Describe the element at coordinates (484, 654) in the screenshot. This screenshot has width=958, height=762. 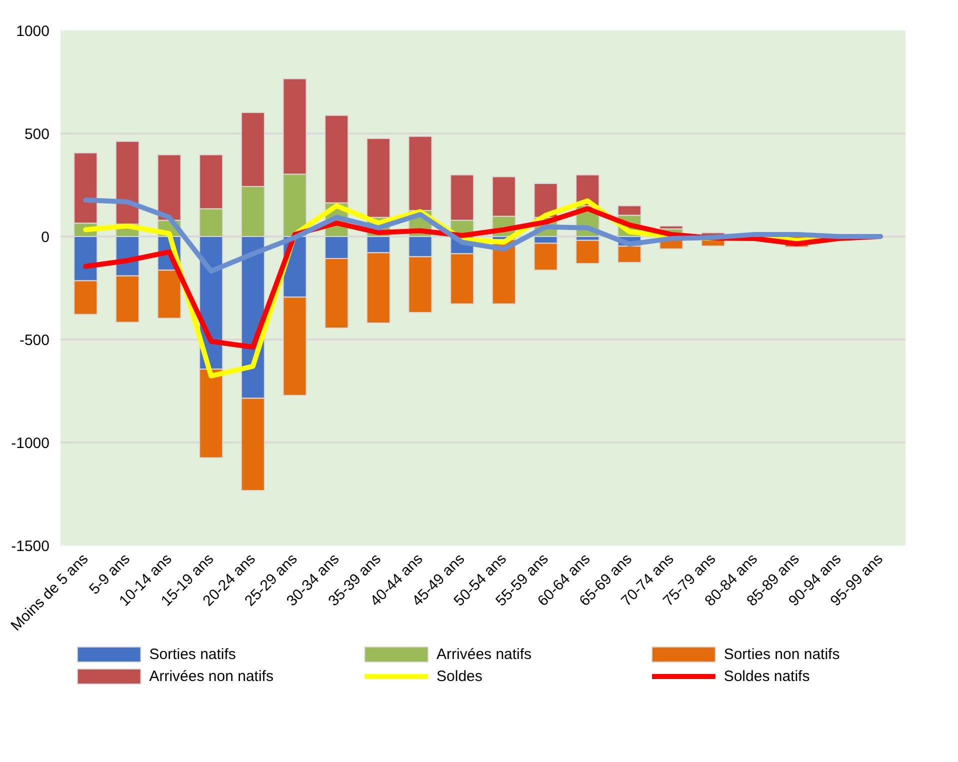
I see `legend-label: Arrivées natifs` at that location.